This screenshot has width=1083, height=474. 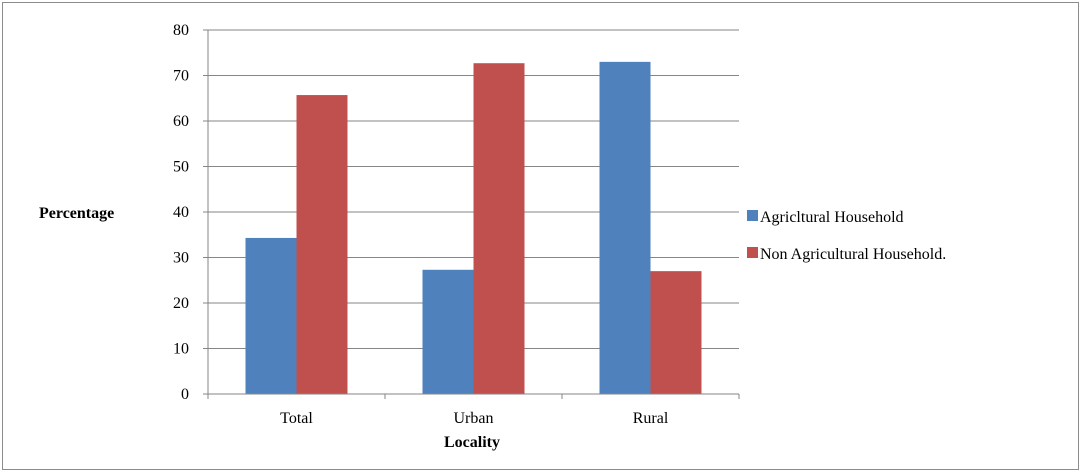 I want to click on y-tick-label: 0, so click(x=185, y=394).